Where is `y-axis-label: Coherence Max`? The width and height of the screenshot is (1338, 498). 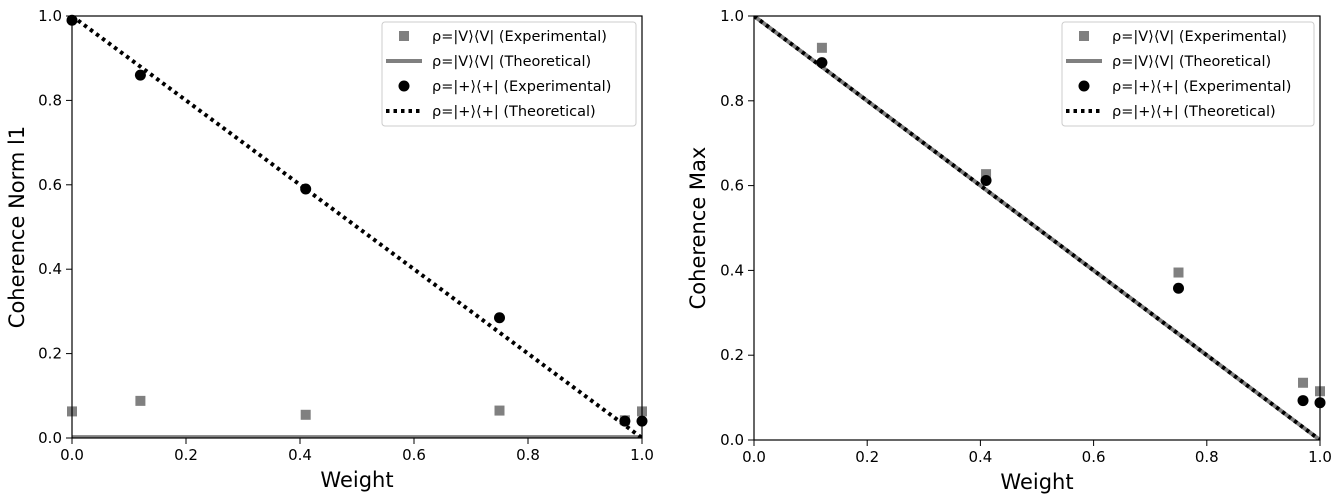
y-axis-label: Coherence Max is located at coordinates (698, 228).